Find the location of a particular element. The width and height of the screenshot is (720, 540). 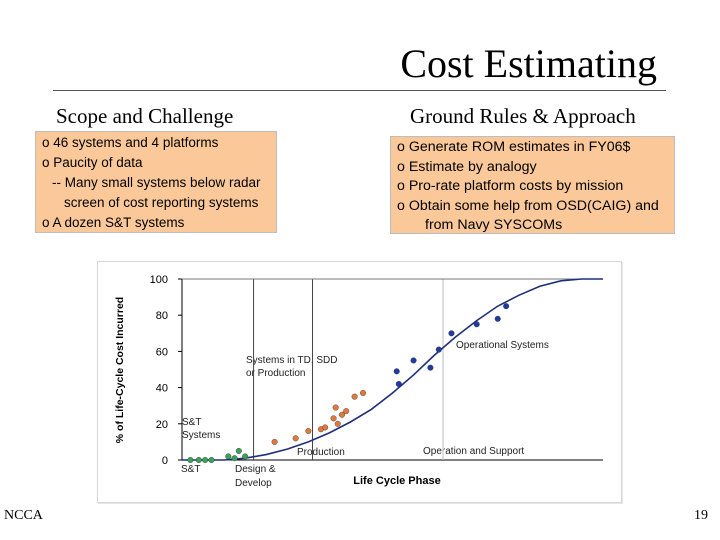

phase-label-operation: Operation and Support is located at coordinates (473, 451).